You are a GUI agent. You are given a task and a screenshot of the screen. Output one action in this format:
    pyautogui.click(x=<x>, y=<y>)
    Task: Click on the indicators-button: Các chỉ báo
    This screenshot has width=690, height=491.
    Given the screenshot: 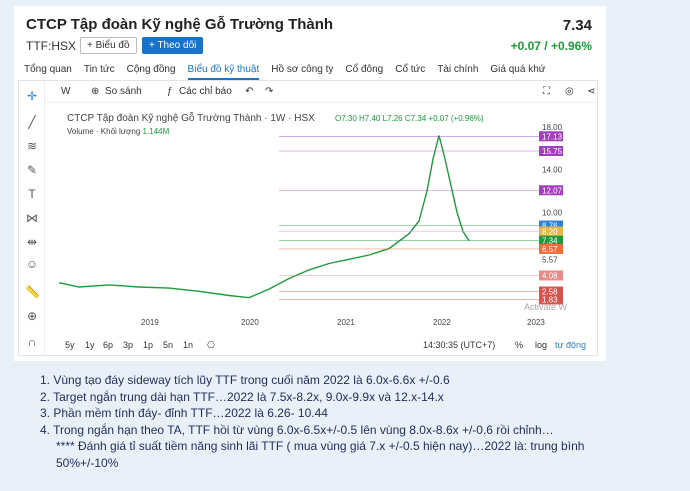 What is the action you would take?
    pyautogui.click(x=205, y=91)
    